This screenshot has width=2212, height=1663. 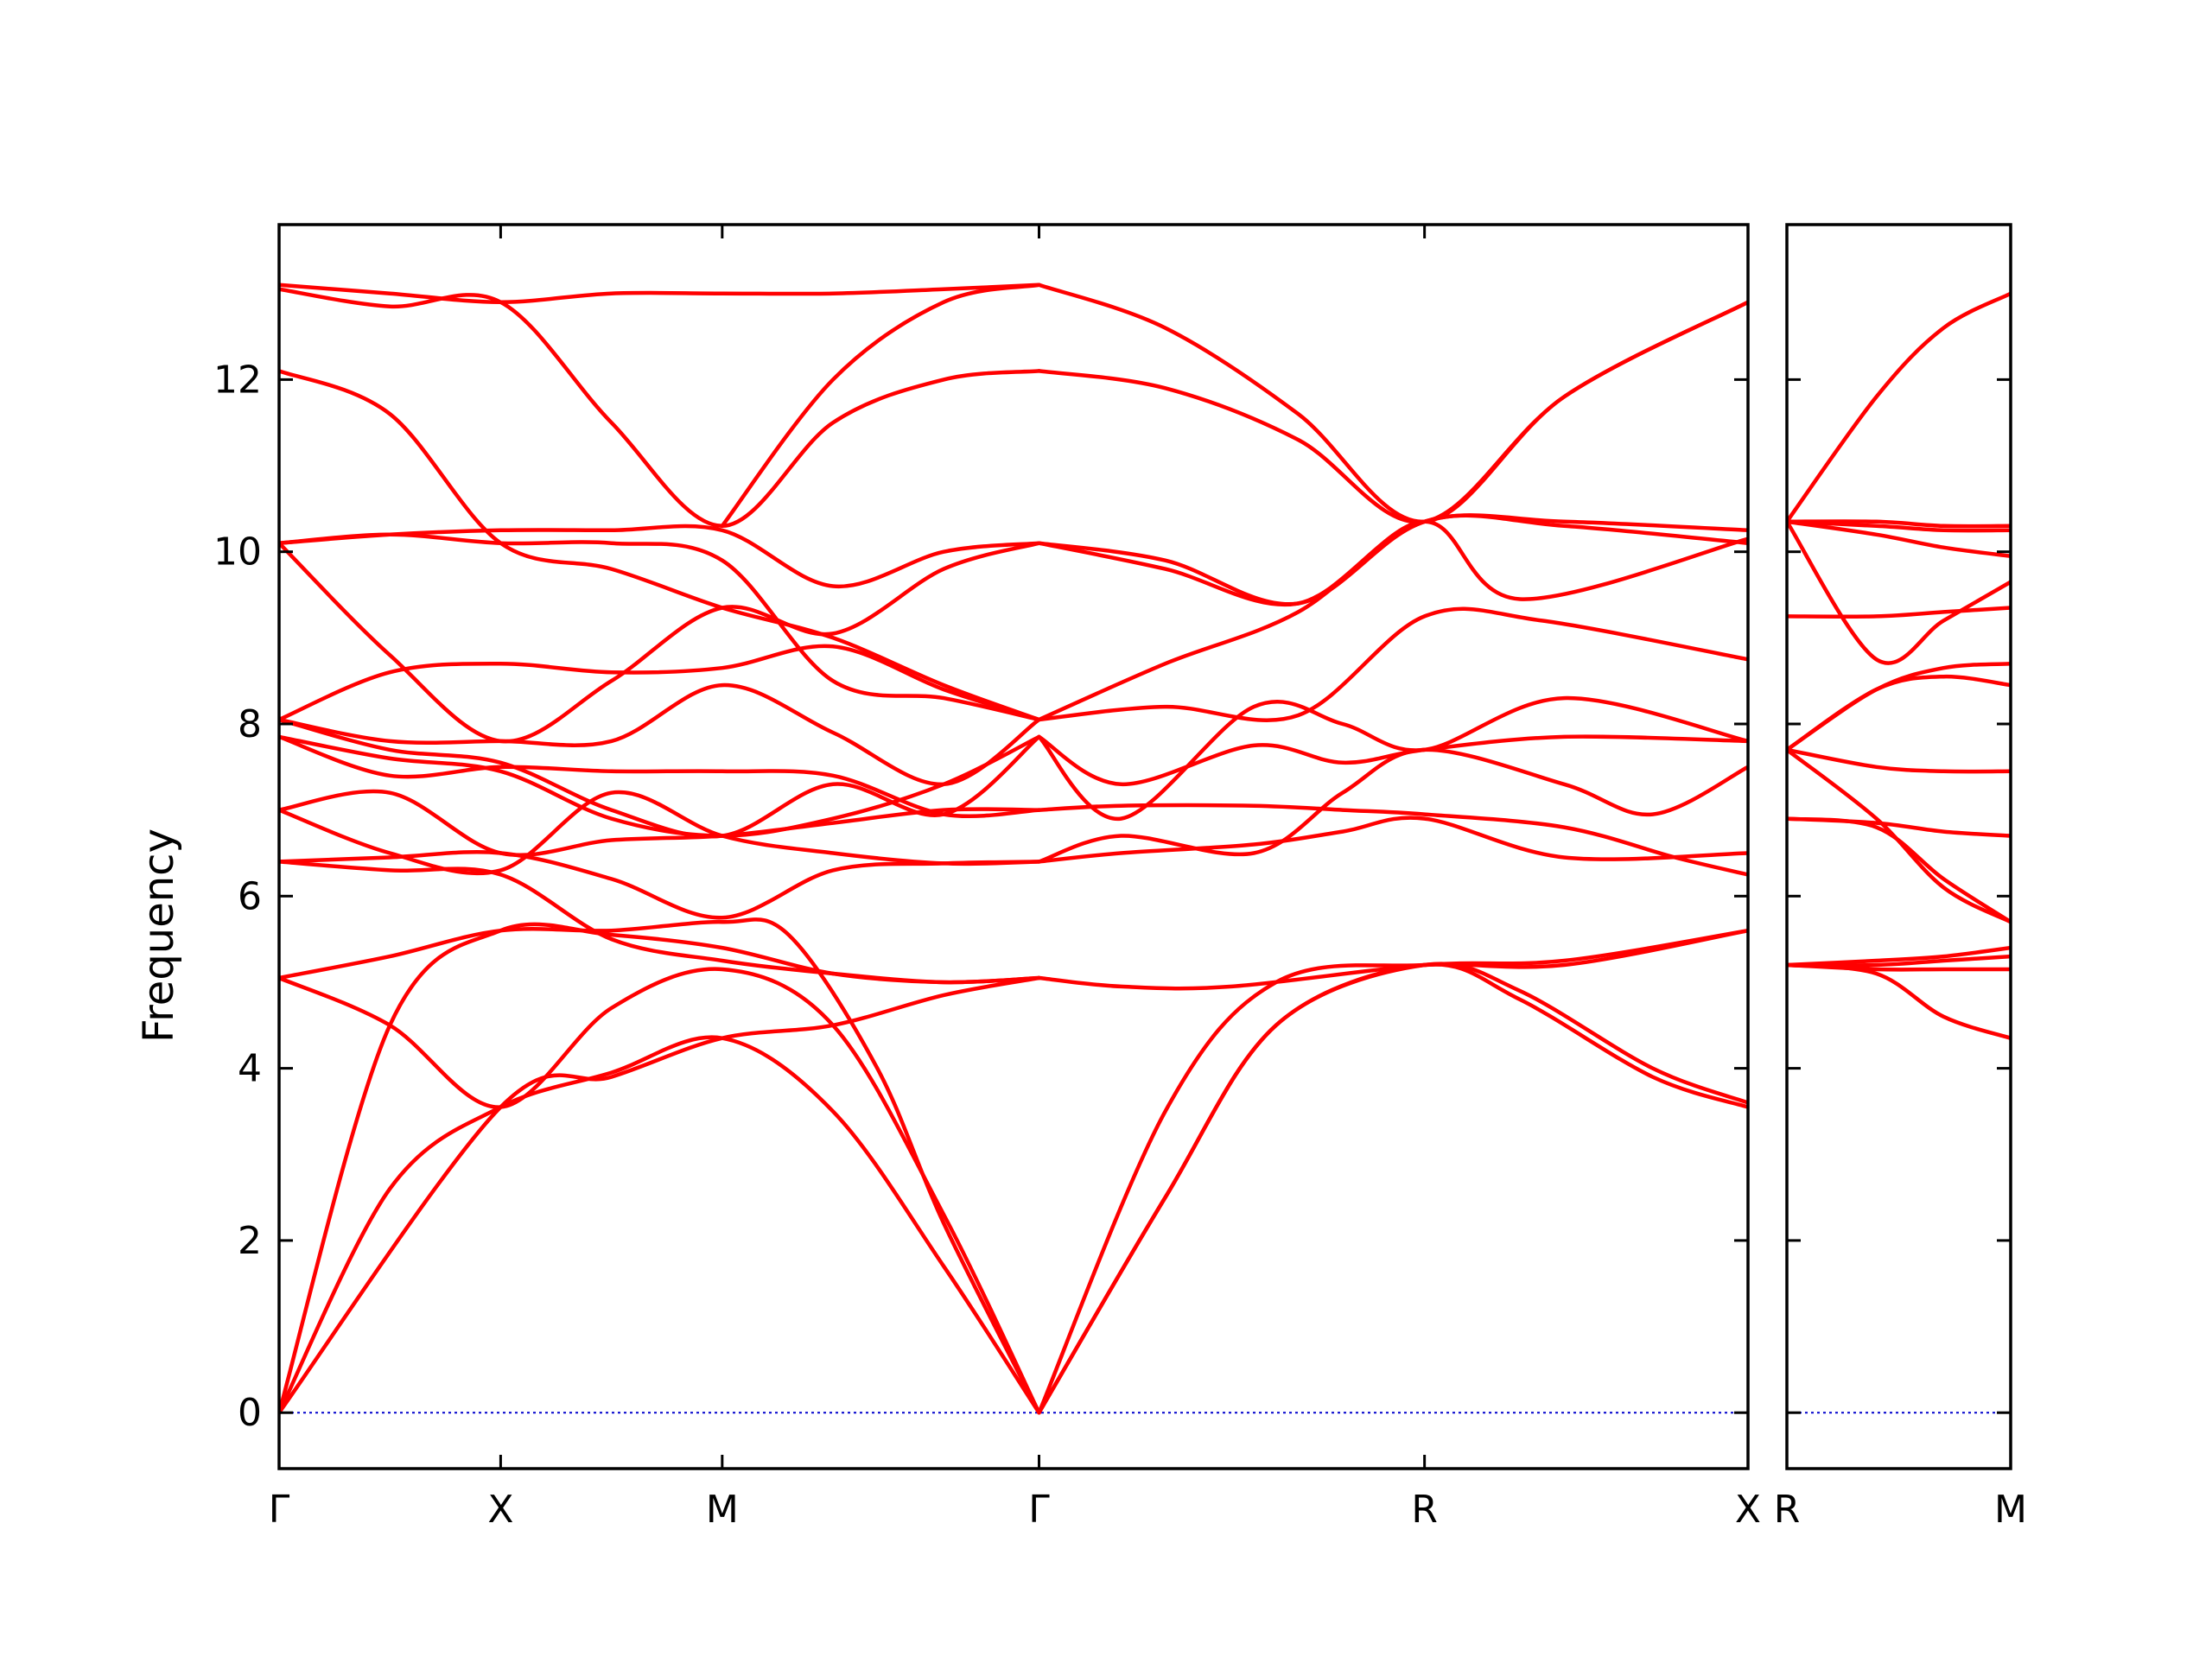 What do you see at coordinates (250, 1241) in the screenshot?
I see `y-tick-label: 2` at bounding box center [250, 1241].